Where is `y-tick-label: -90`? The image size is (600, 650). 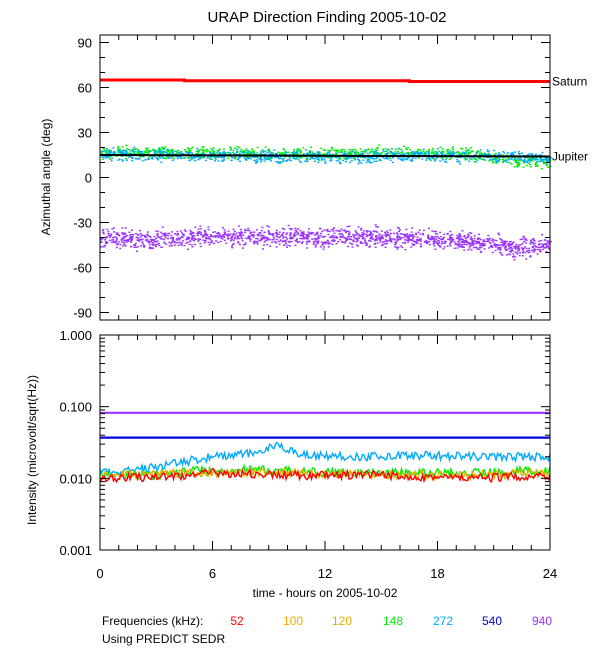
y-tick-label: -90 is located at coordinates (82, 313).